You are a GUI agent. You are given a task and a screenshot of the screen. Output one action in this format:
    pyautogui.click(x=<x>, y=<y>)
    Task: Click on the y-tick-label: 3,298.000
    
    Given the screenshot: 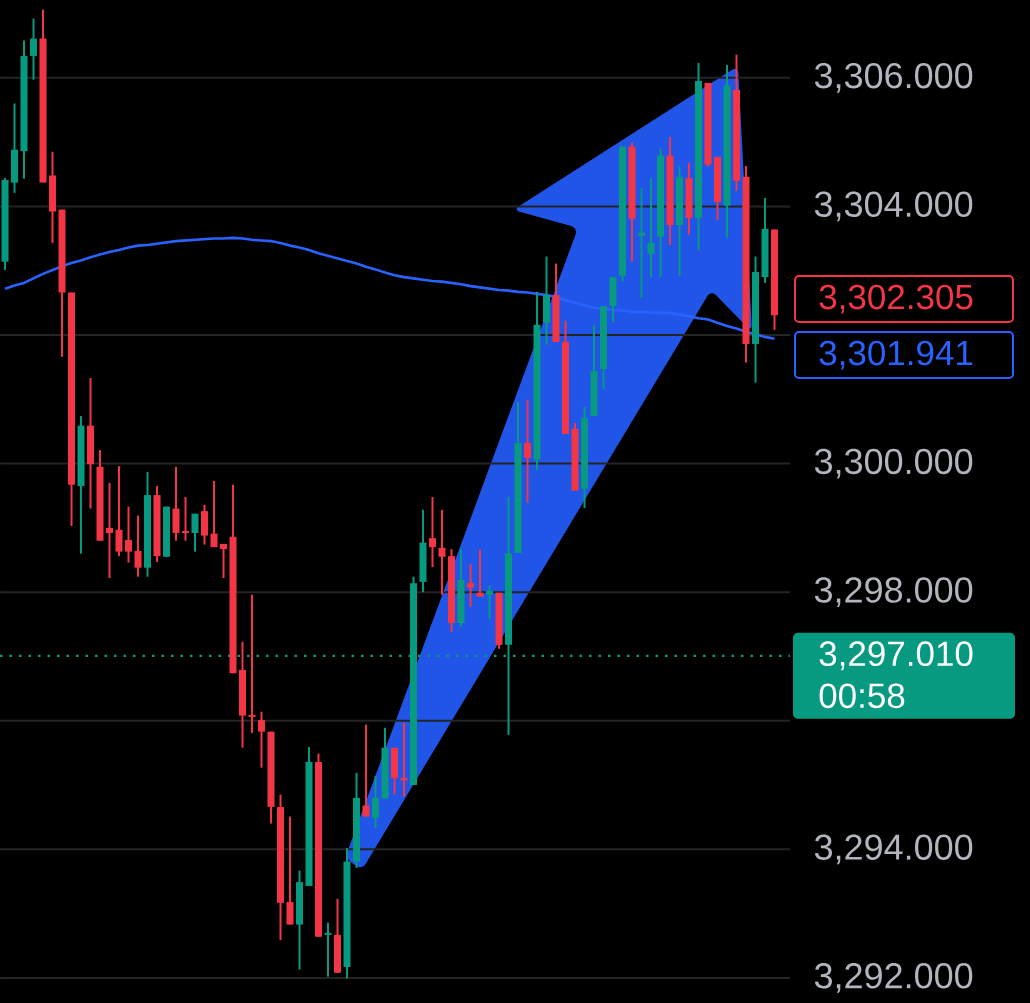 What is the action you would take?
    pyautogui.click(x=893, y=592)
    